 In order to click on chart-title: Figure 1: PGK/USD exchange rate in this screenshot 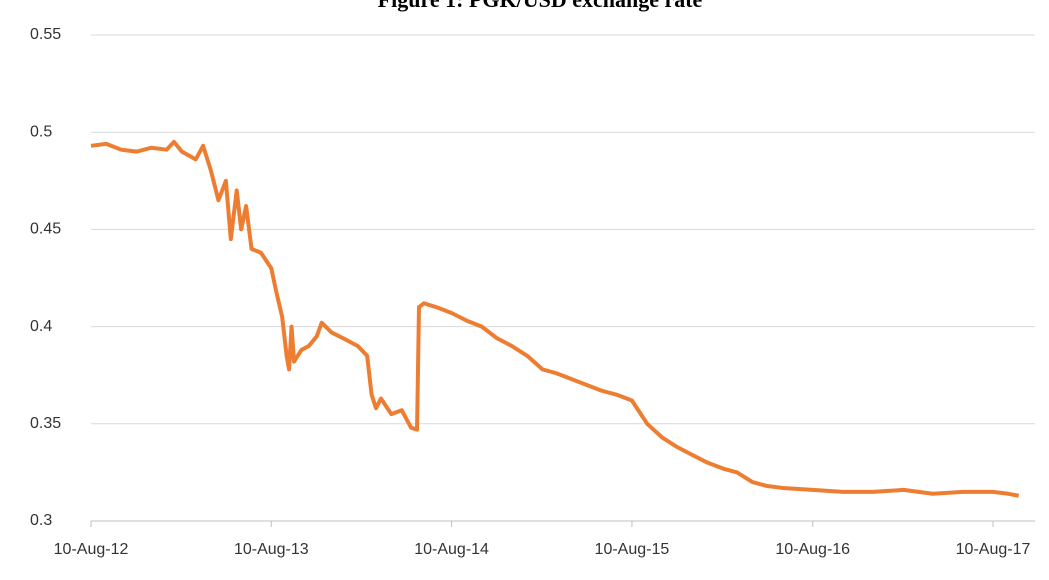, I will do `click(540, 6)`.